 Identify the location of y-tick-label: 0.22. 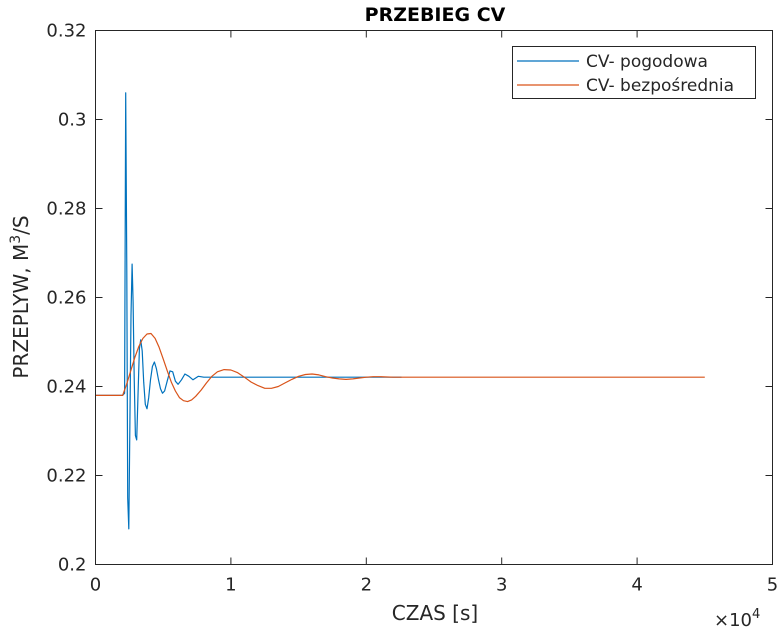
(66, 476).